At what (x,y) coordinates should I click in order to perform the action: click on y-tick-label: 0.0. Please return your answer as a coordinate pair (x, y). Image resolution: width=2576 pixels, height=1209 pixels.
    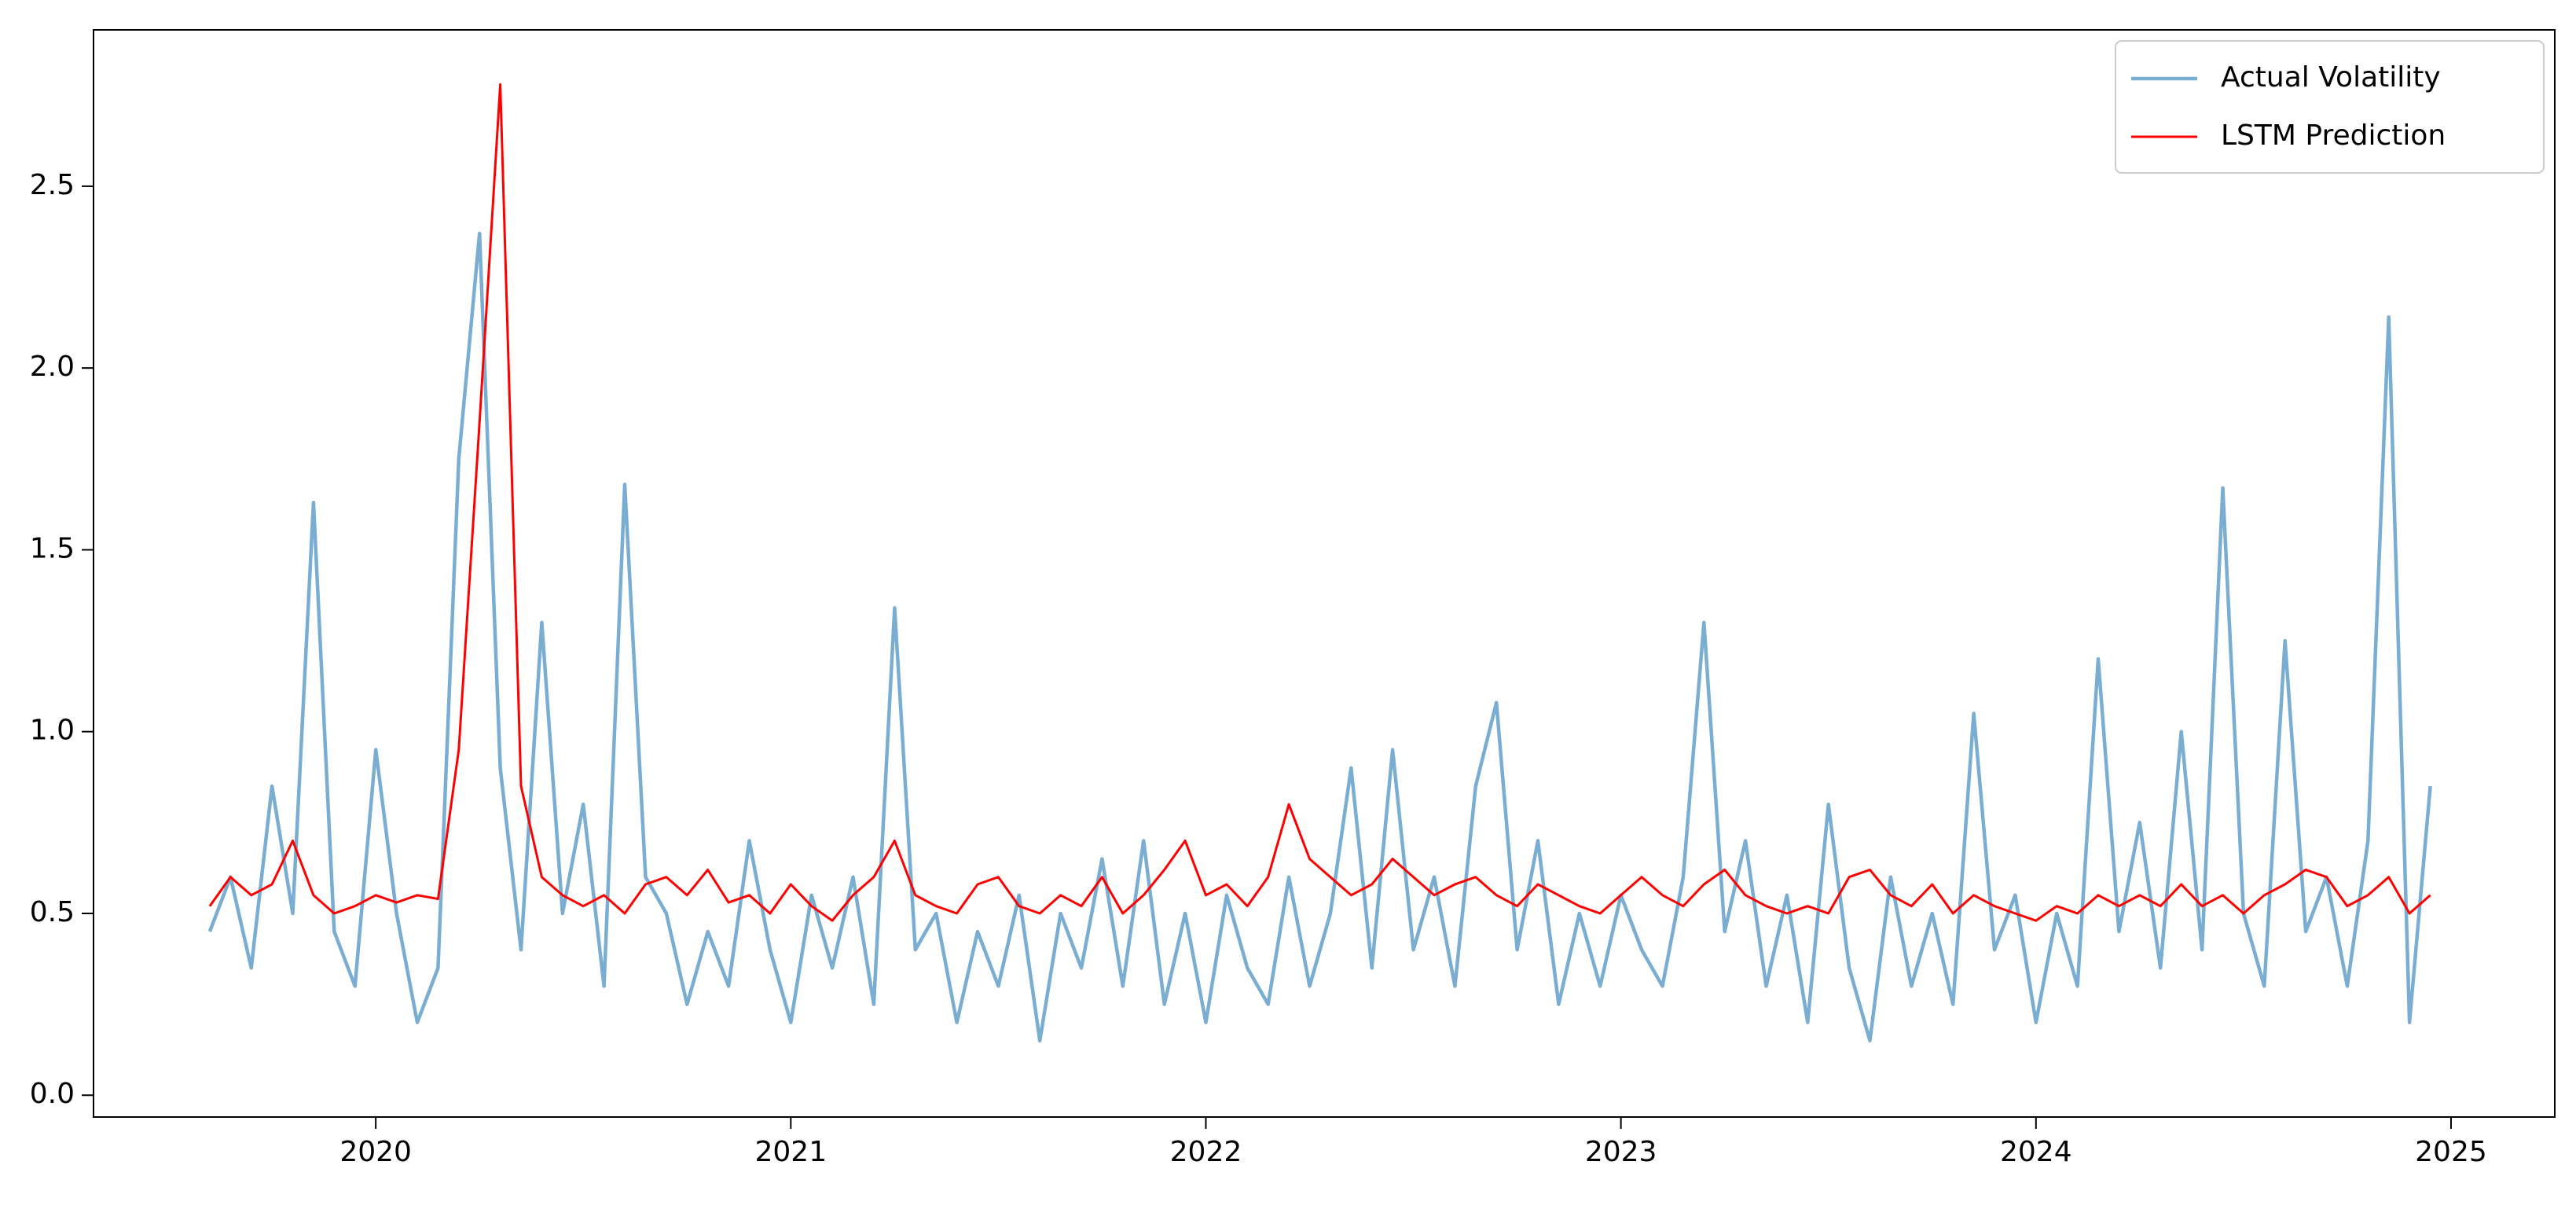
    Looking at the image, I should click on (52, 1094).